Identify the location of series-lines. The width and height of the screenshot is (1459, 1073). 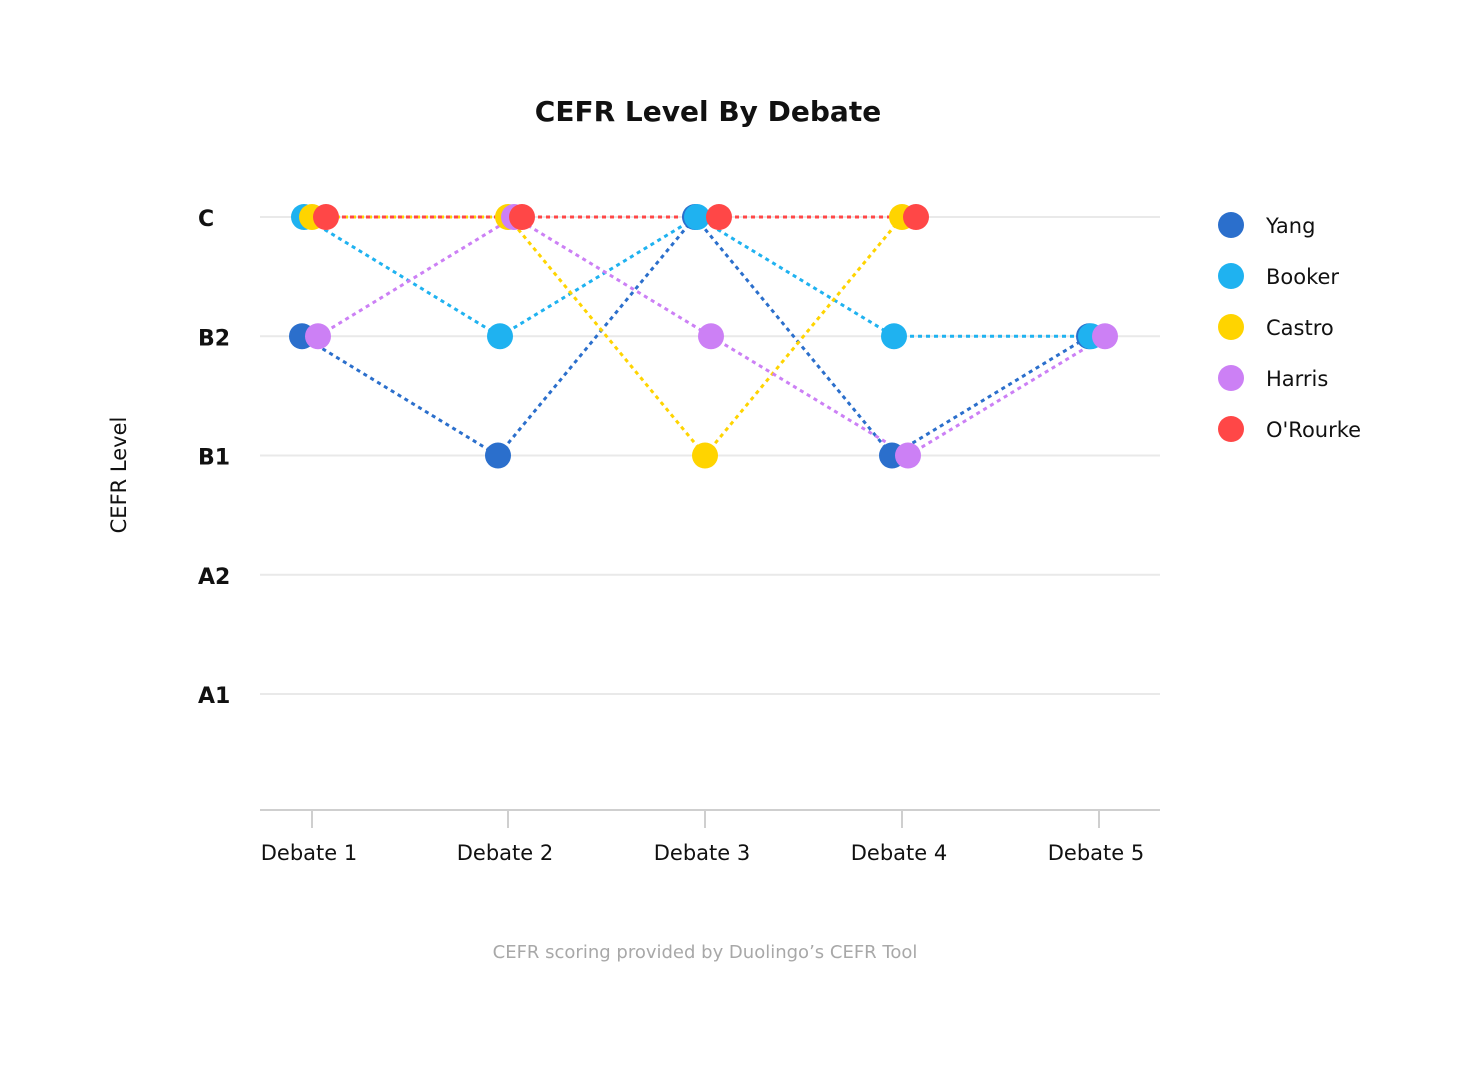
(703, 336).